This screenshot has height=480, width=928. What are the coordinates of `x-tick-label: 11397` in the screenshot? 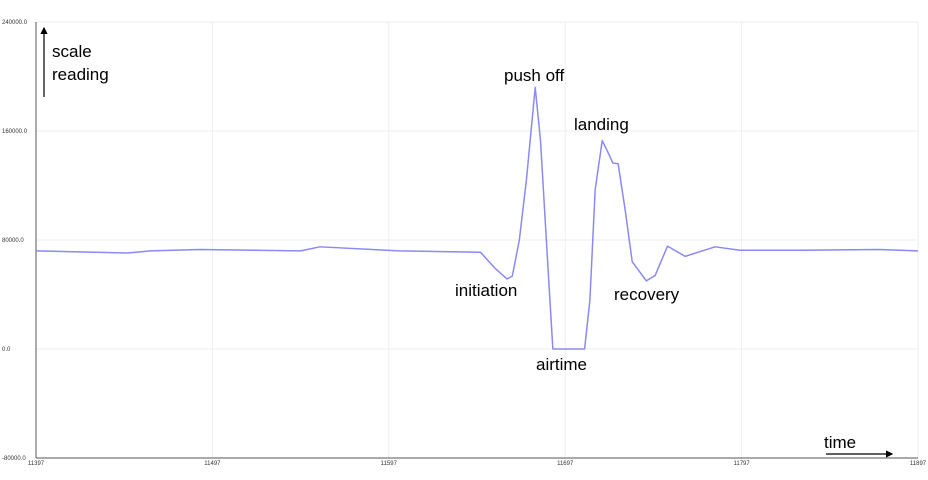 It's located at (36, 464).